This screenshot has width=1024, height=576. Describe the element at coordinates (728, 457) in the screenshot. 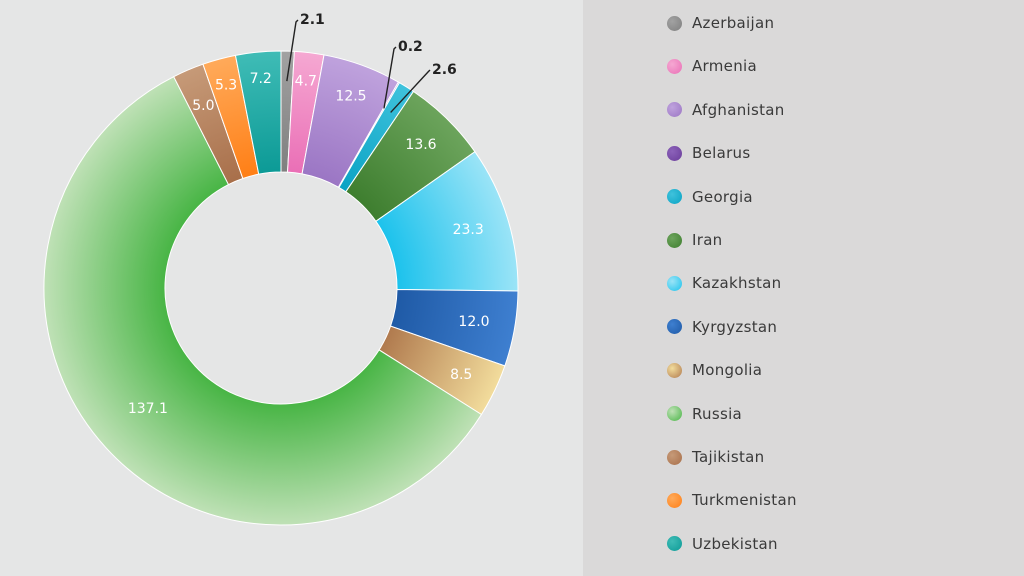

I see `legend-label-tajikistan: Tajikistan` at that location.